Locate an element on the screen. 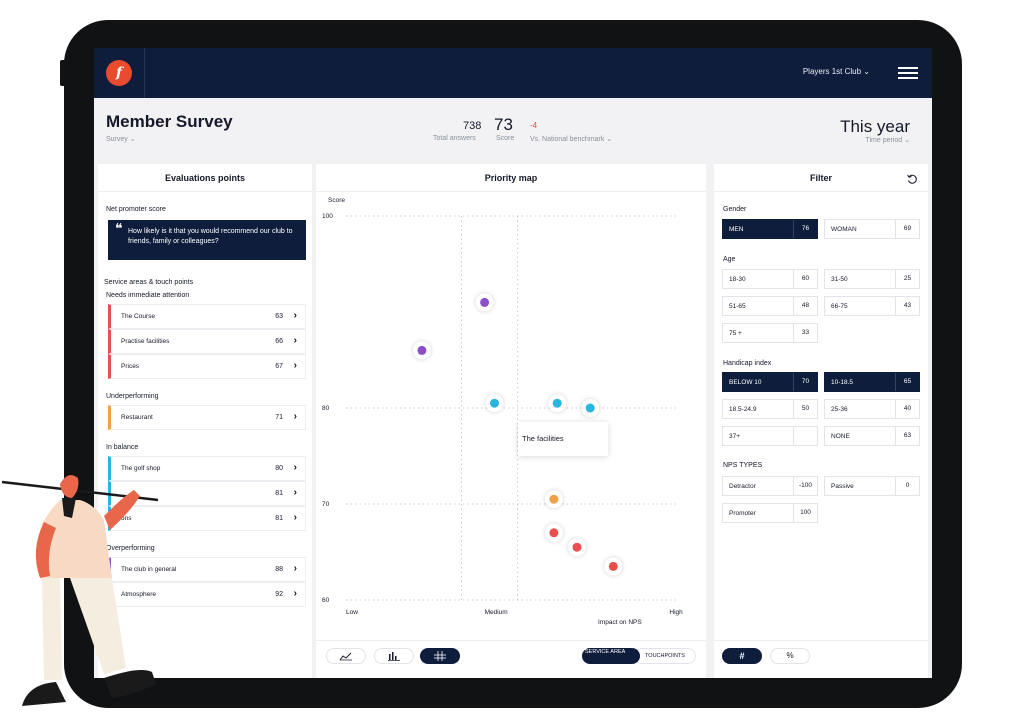  filter-option-count: 65 is located at coordinates (907, 382).